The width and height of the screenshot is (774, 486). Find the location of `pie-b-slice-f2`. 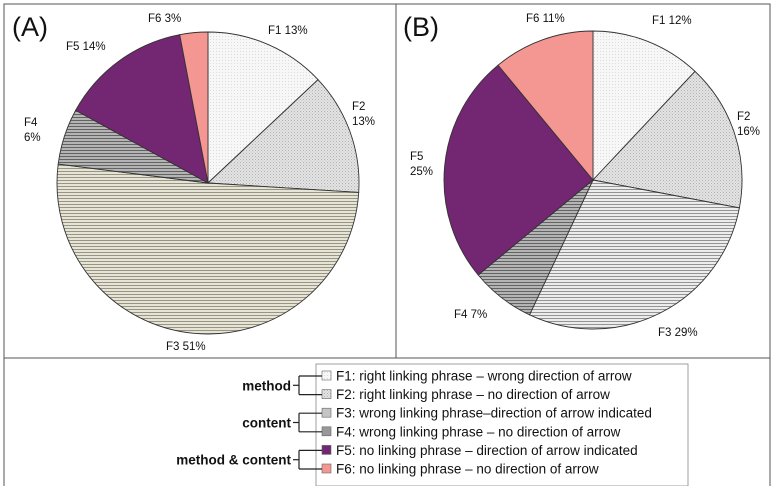

pie-b-slice-f2 is located at coordinates (667, 139).